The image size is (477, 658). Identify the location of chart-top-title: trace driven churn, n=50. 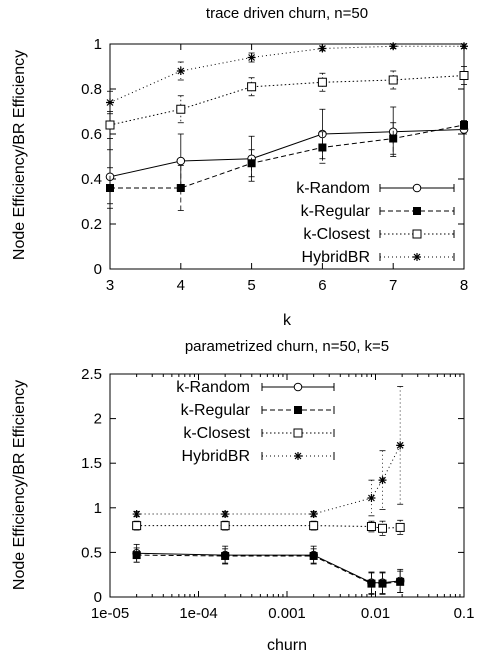
(287, 13).